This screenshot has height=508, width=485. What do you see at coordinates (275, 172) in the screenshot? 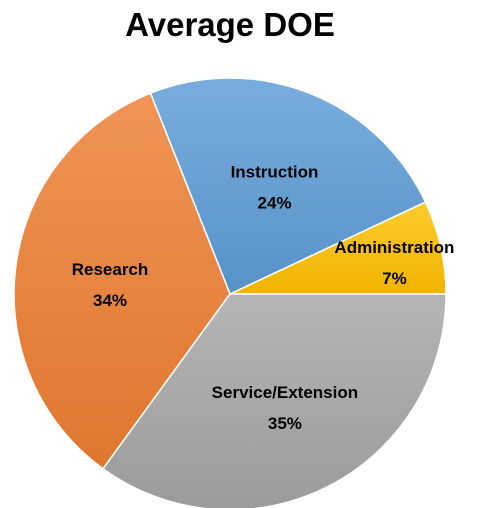
I see `slice-label-instruction: Instruction` at bounding box center [275, 172].